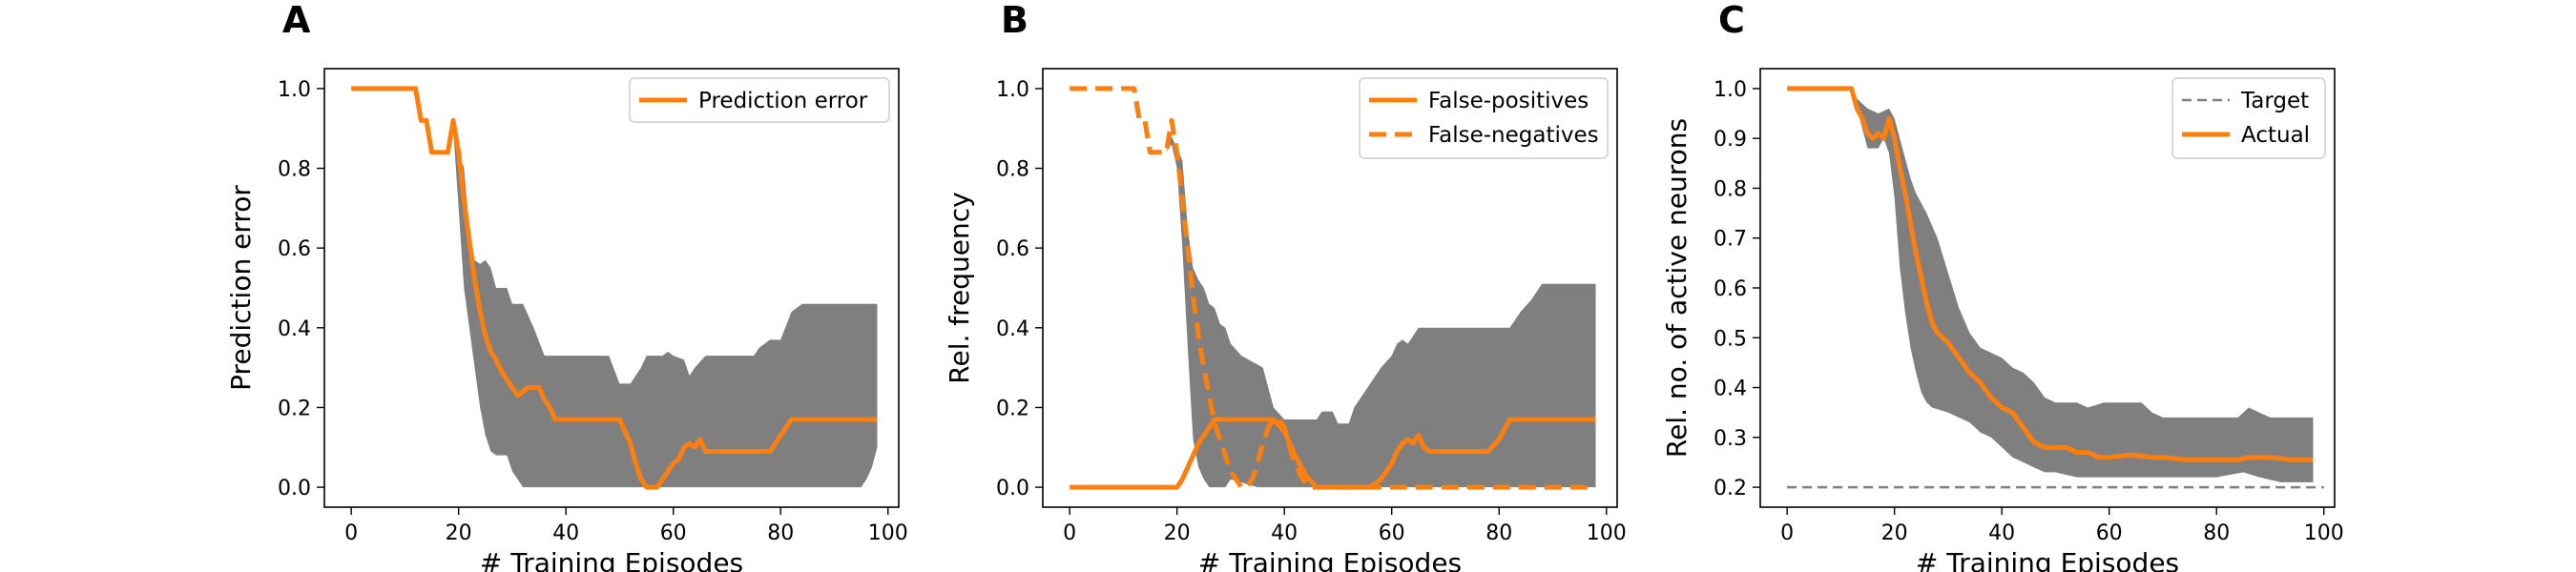 The image size is (2576, 572). Describe the element at coordinates (959, 287) in the screenshot. I see `y-axis-label: Rel. frequency` at that location.